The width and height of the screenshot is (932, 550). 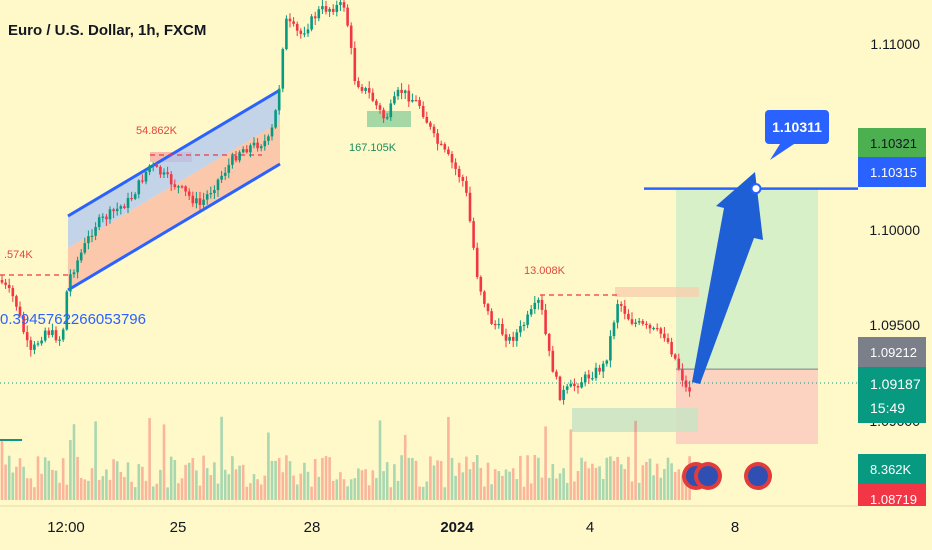 I want to click on date-tick-label: 8, so click(x=735, y=527).